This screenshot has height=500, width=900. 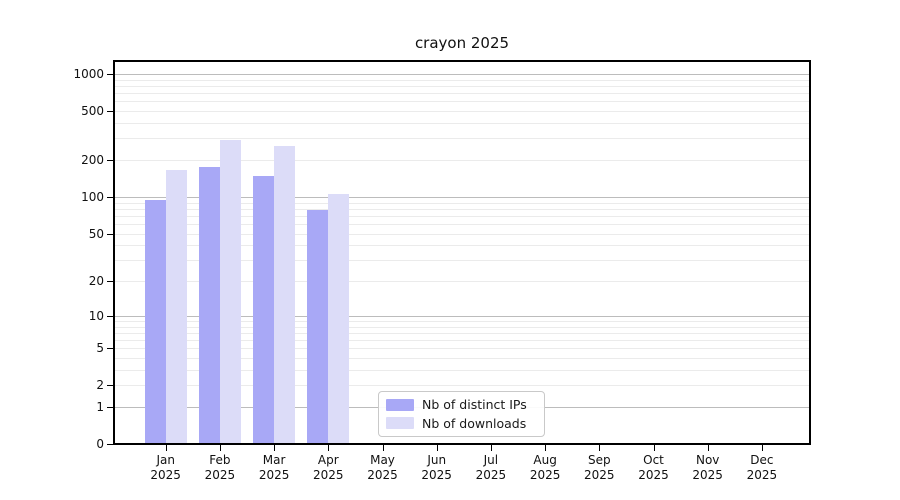 I want to click on bar-nb-of-downloads-jan-2025, so click(x=176, y=307).